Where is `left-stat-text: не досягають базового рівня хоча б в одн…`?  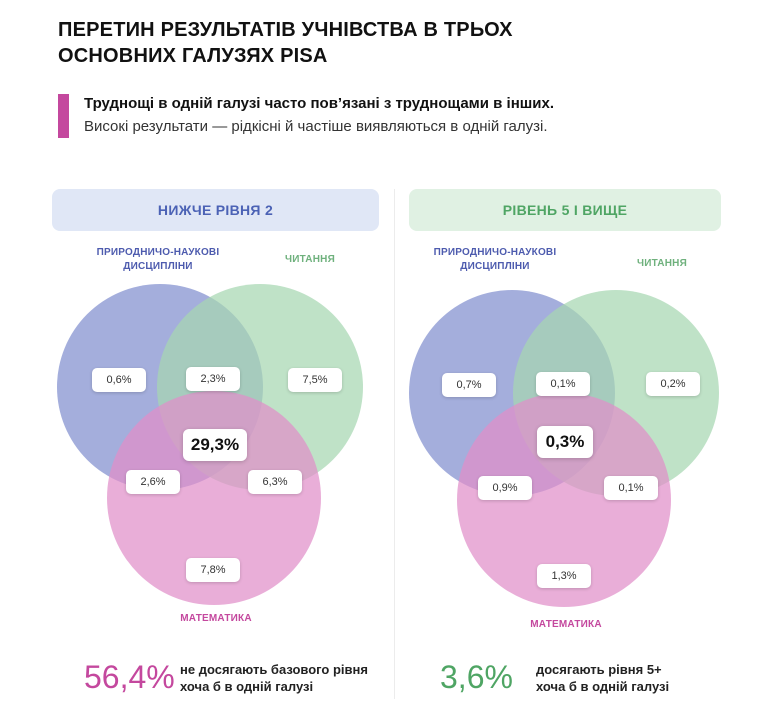 left-stat-text: не досягають базового рівня хоча б в одн… is located at coordinates (274, 678).